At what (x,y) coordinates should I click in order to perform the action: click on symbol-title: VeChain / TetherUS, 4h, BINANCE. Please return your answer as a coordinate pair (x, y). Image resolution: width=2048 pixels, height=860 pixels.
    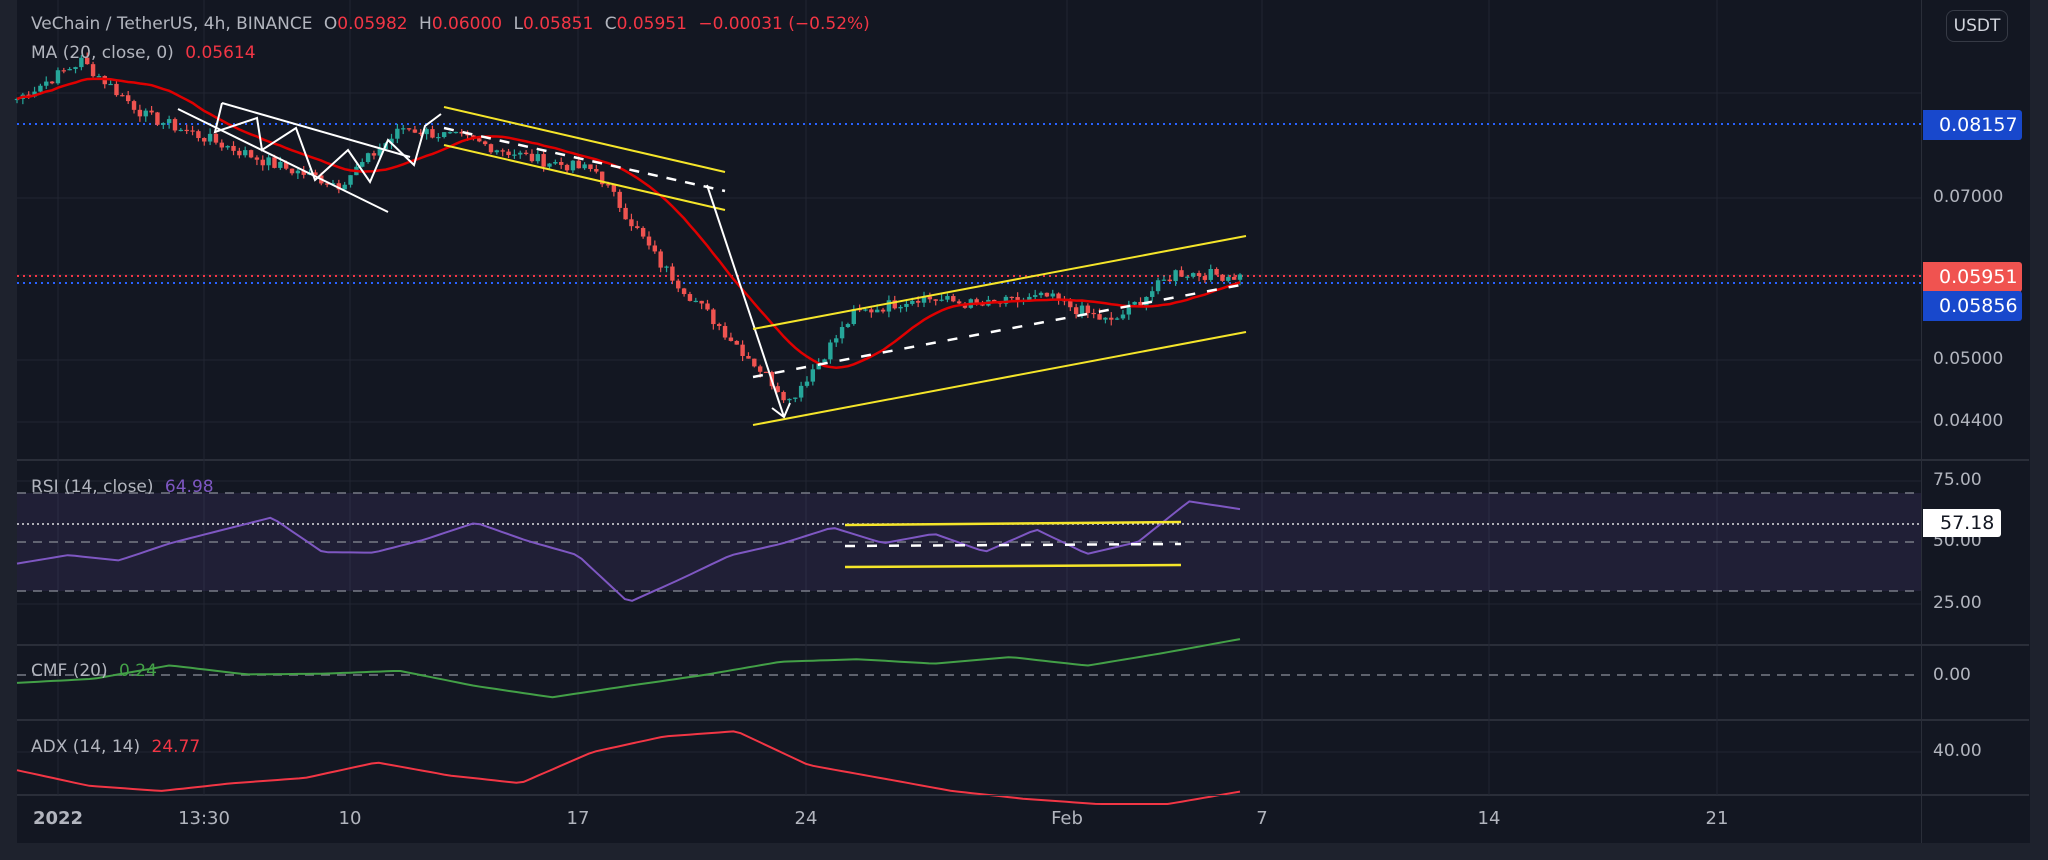
    Looking at the image, I should click on (172, 24).